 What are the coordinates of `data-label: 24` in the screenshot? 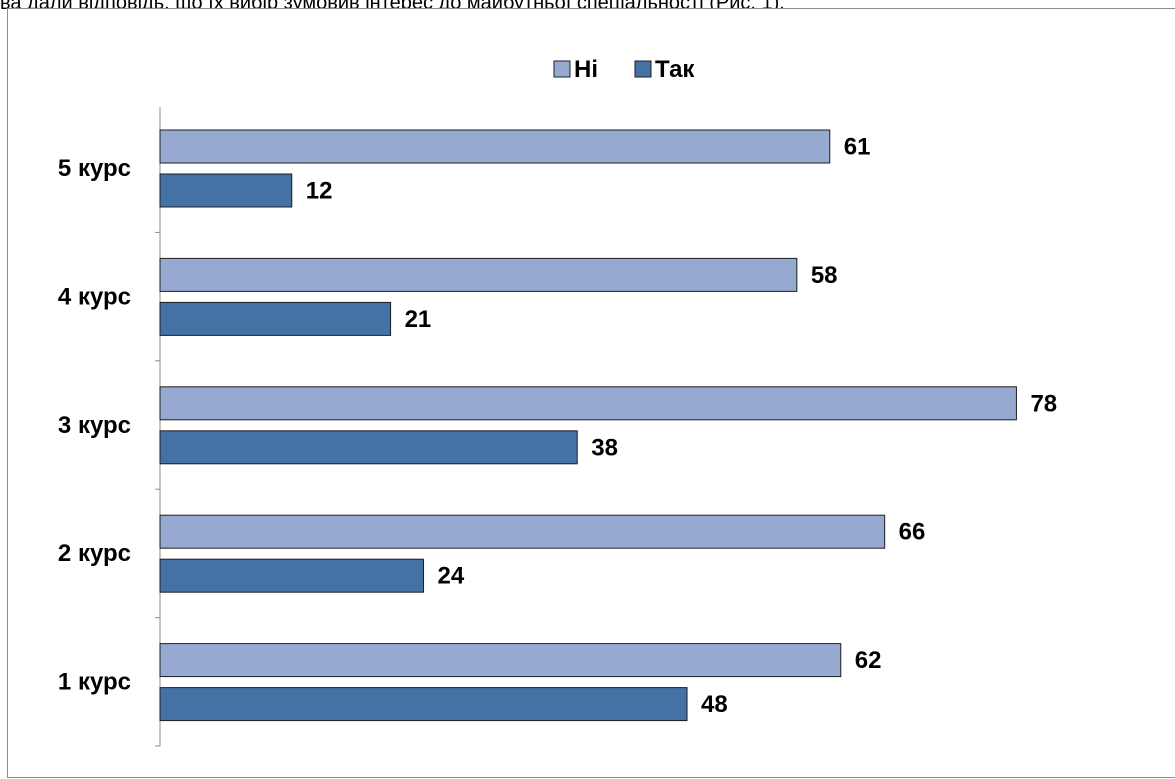 It's located at (451, 576).